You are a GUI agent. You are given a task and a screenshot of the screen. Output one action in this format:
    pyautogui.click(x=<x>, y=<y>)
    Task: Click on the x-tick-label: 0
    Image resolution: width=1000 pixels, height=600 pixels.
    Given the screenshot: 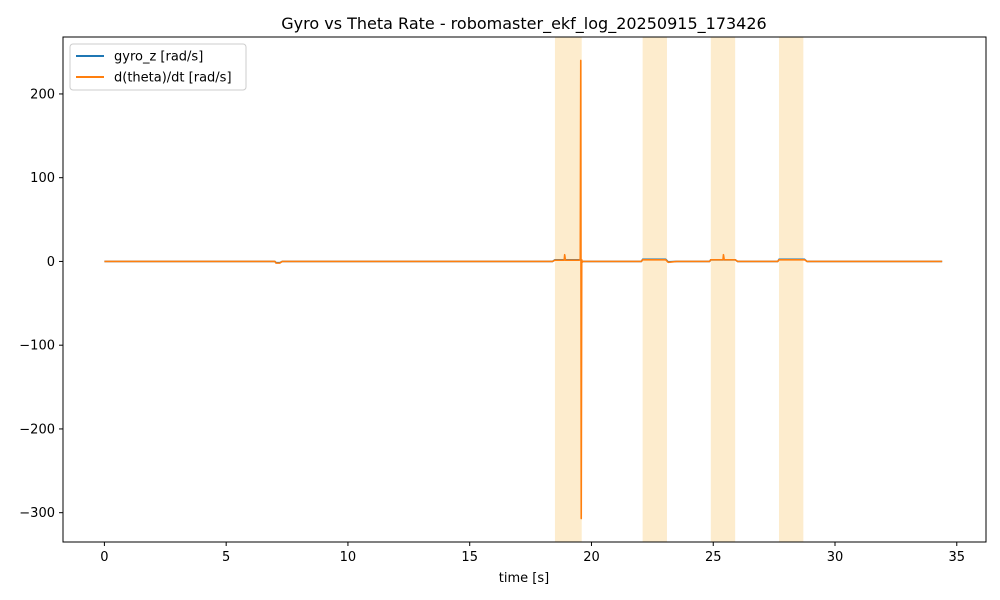 What is the action you would take?
    pyautogui.click(x=104, y=557)
    